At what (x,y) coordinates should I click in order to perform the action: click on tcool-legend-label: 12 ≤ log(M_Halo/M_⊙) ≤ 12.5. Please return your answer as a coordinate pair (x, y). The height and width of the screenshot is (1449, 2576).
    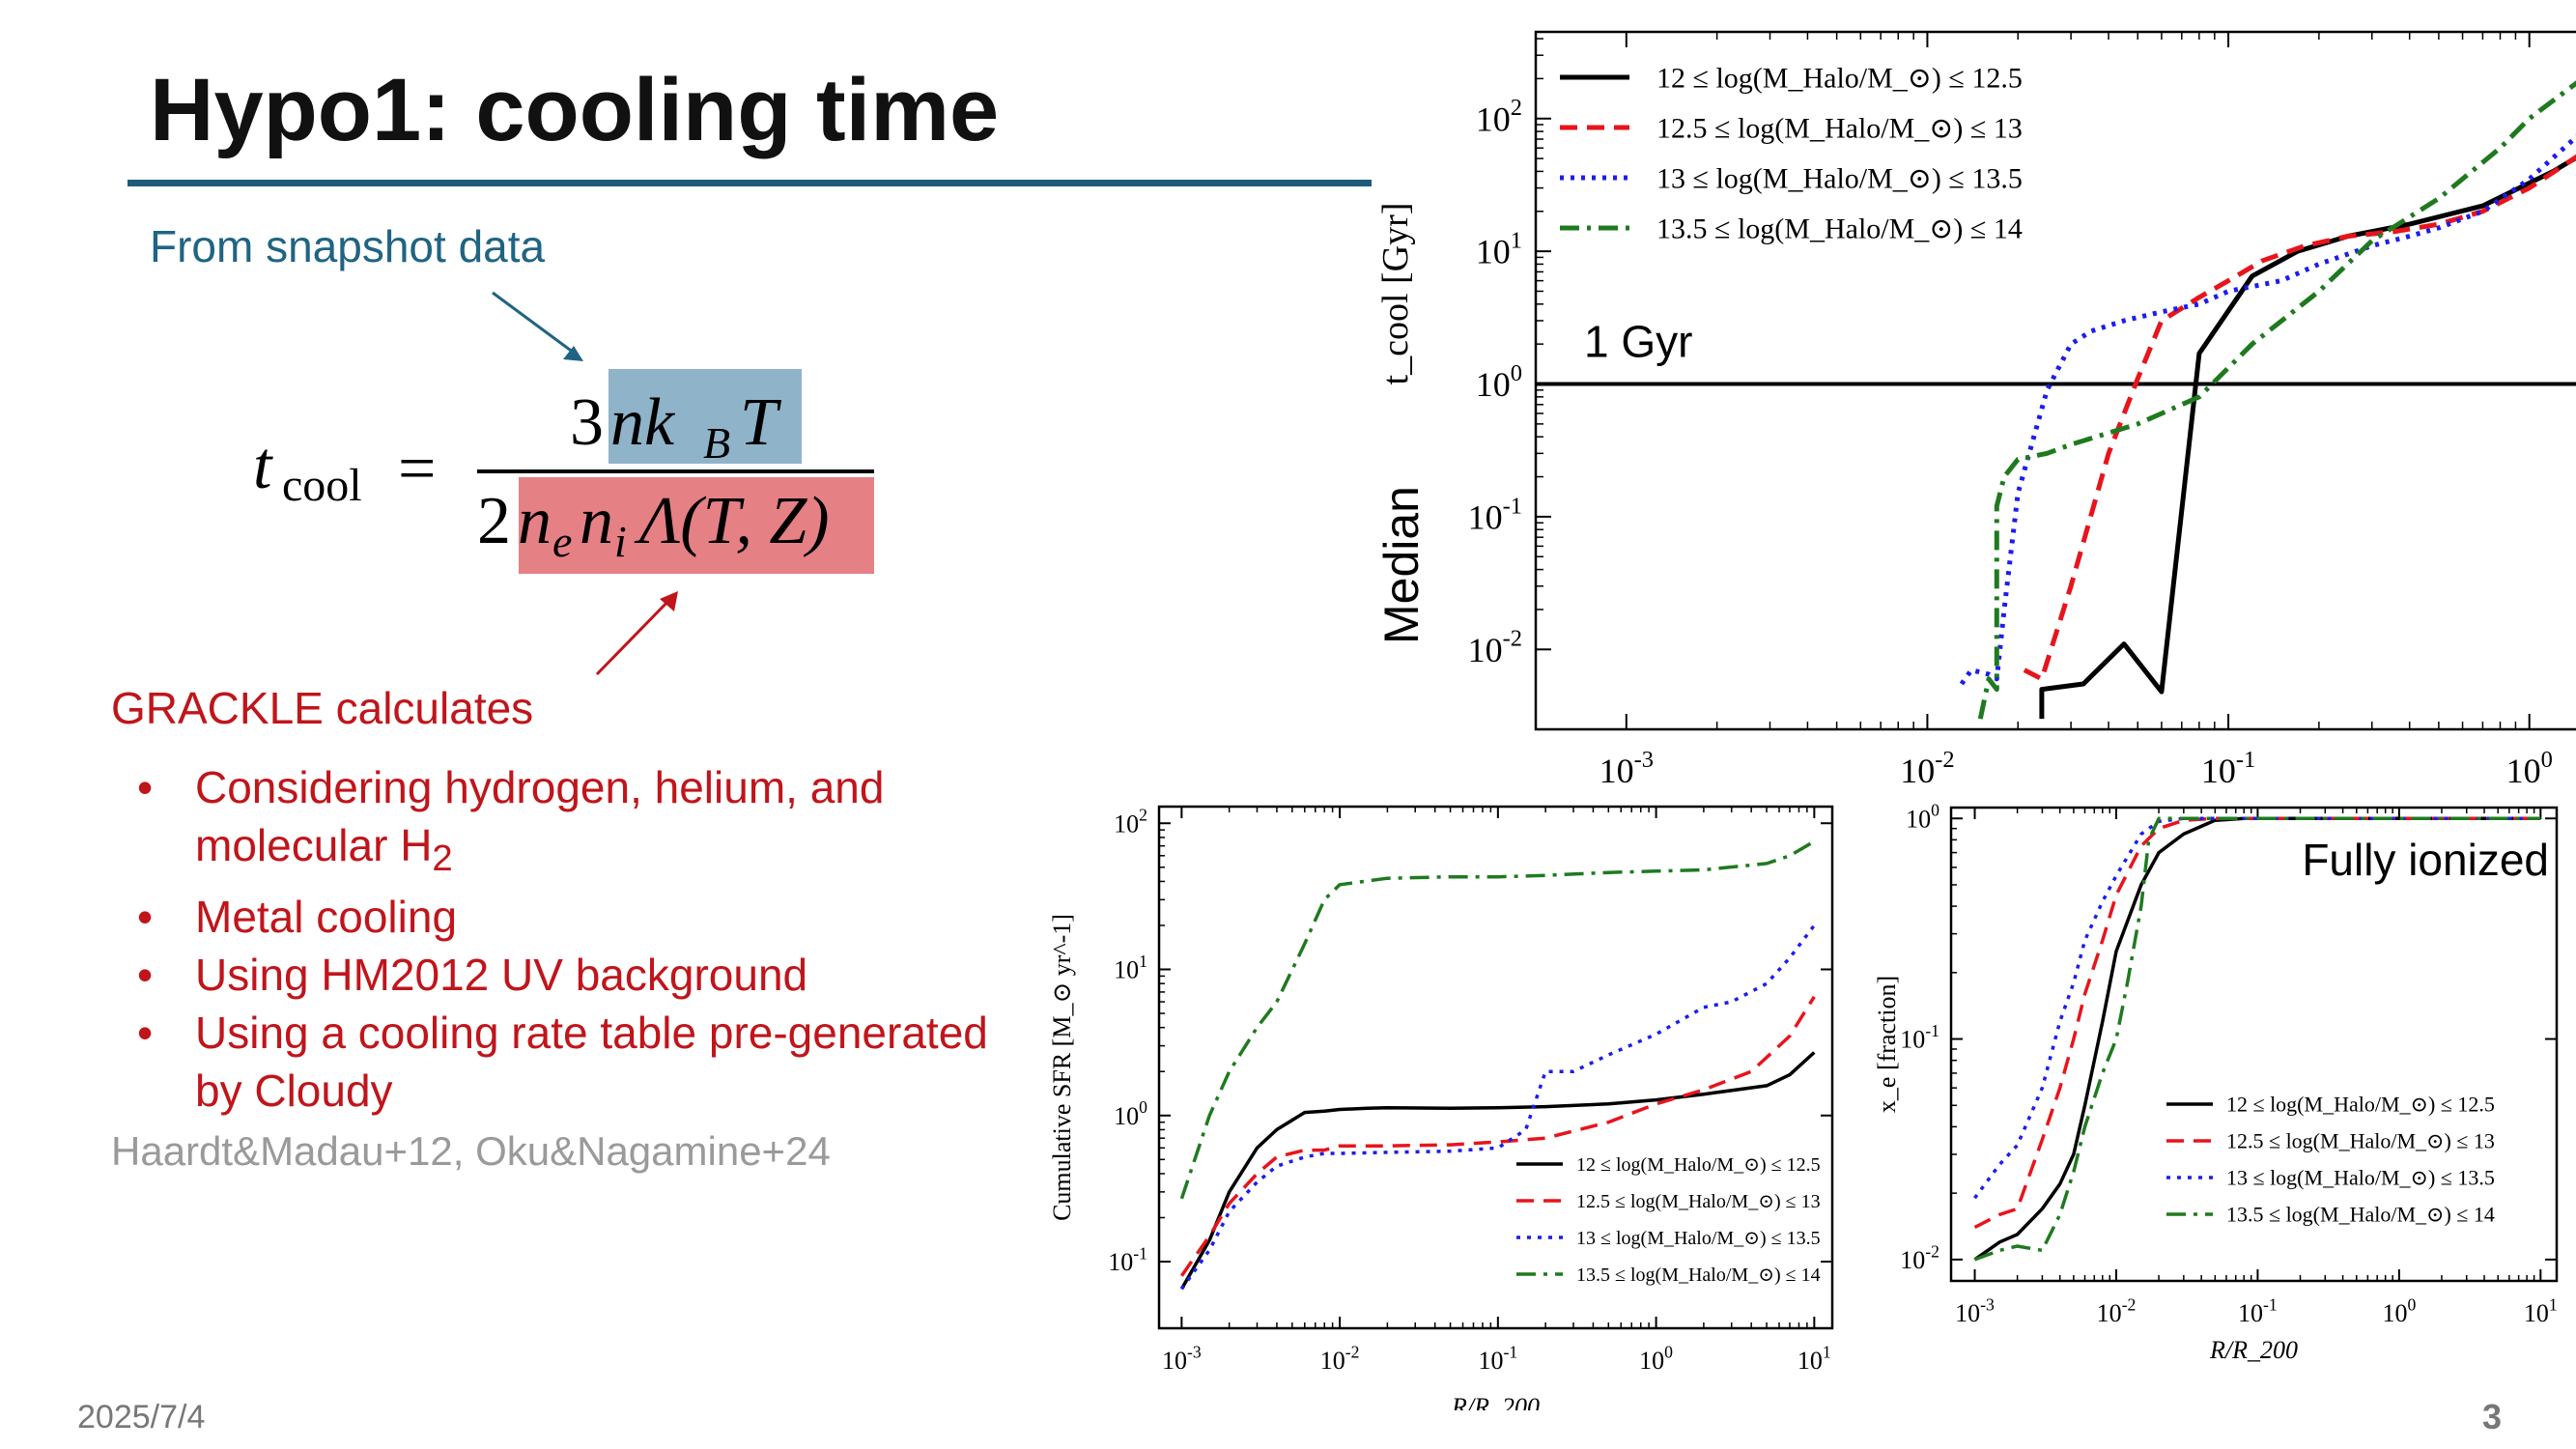
    Looking at the image, I should click on (1839, 79).